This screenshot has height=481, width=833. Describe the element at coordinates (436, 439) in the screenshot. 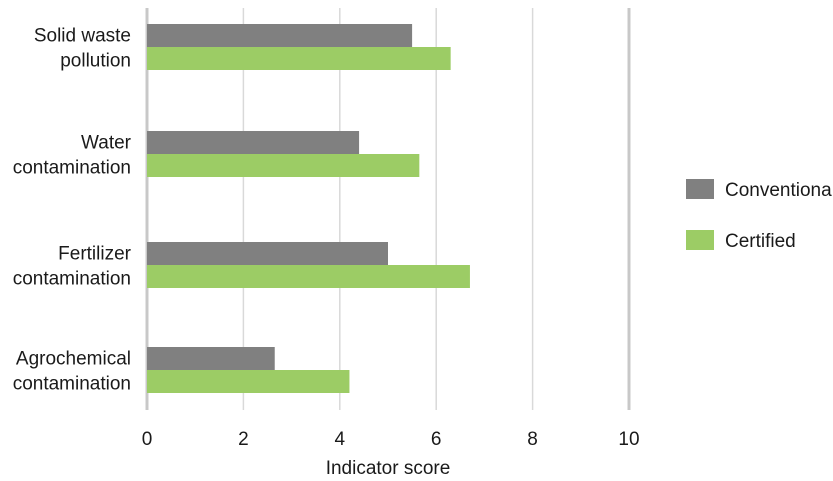

I see `x-tick-label: 6` at that location.